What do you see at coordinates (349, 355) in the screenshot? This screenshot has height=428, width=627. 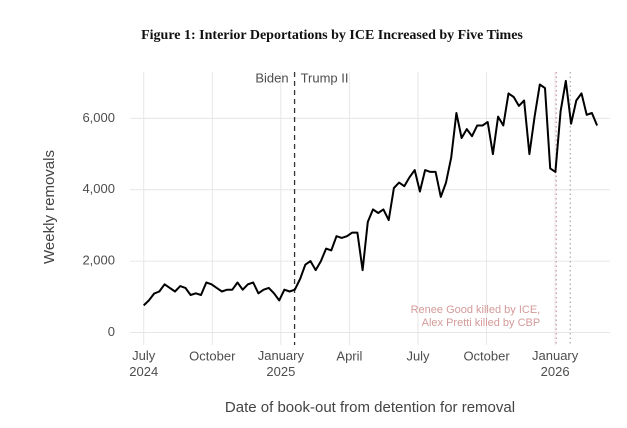 I see `x-tick-label: April` at bounding box center [349, 355].